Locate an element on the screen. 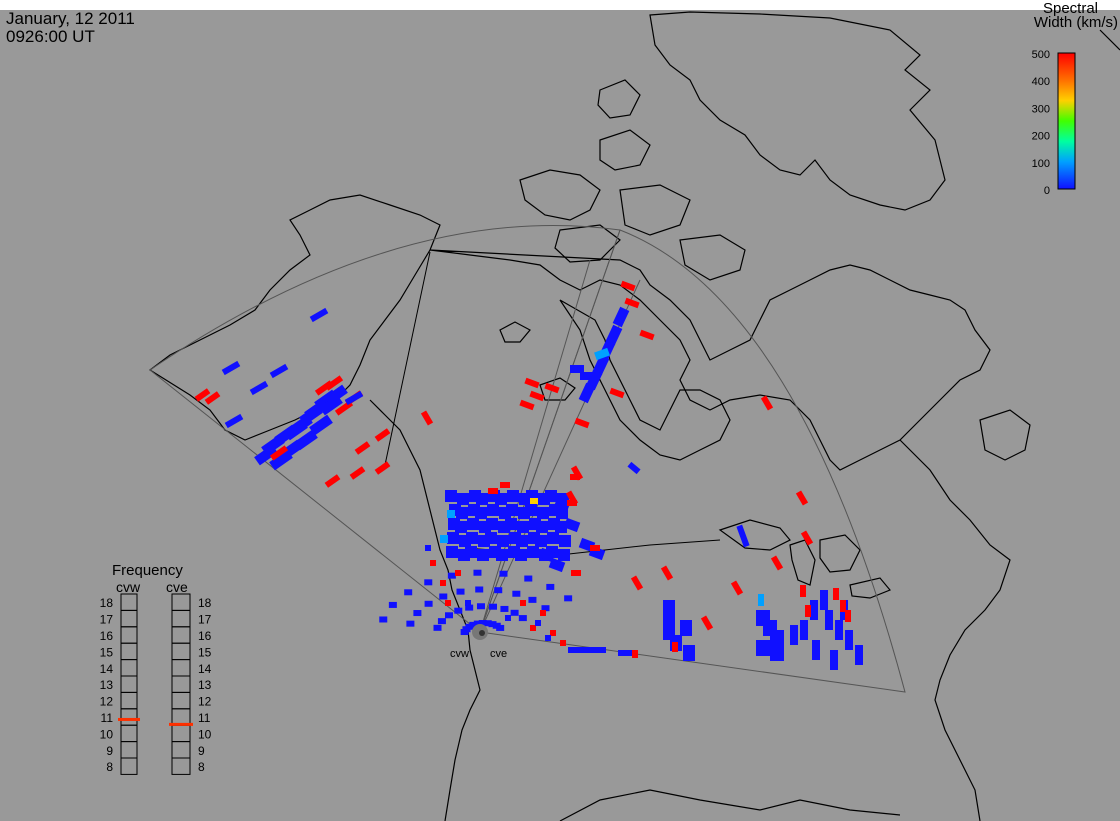  frequency-tick-cvw: 8 is located at coordinates (109, 767).